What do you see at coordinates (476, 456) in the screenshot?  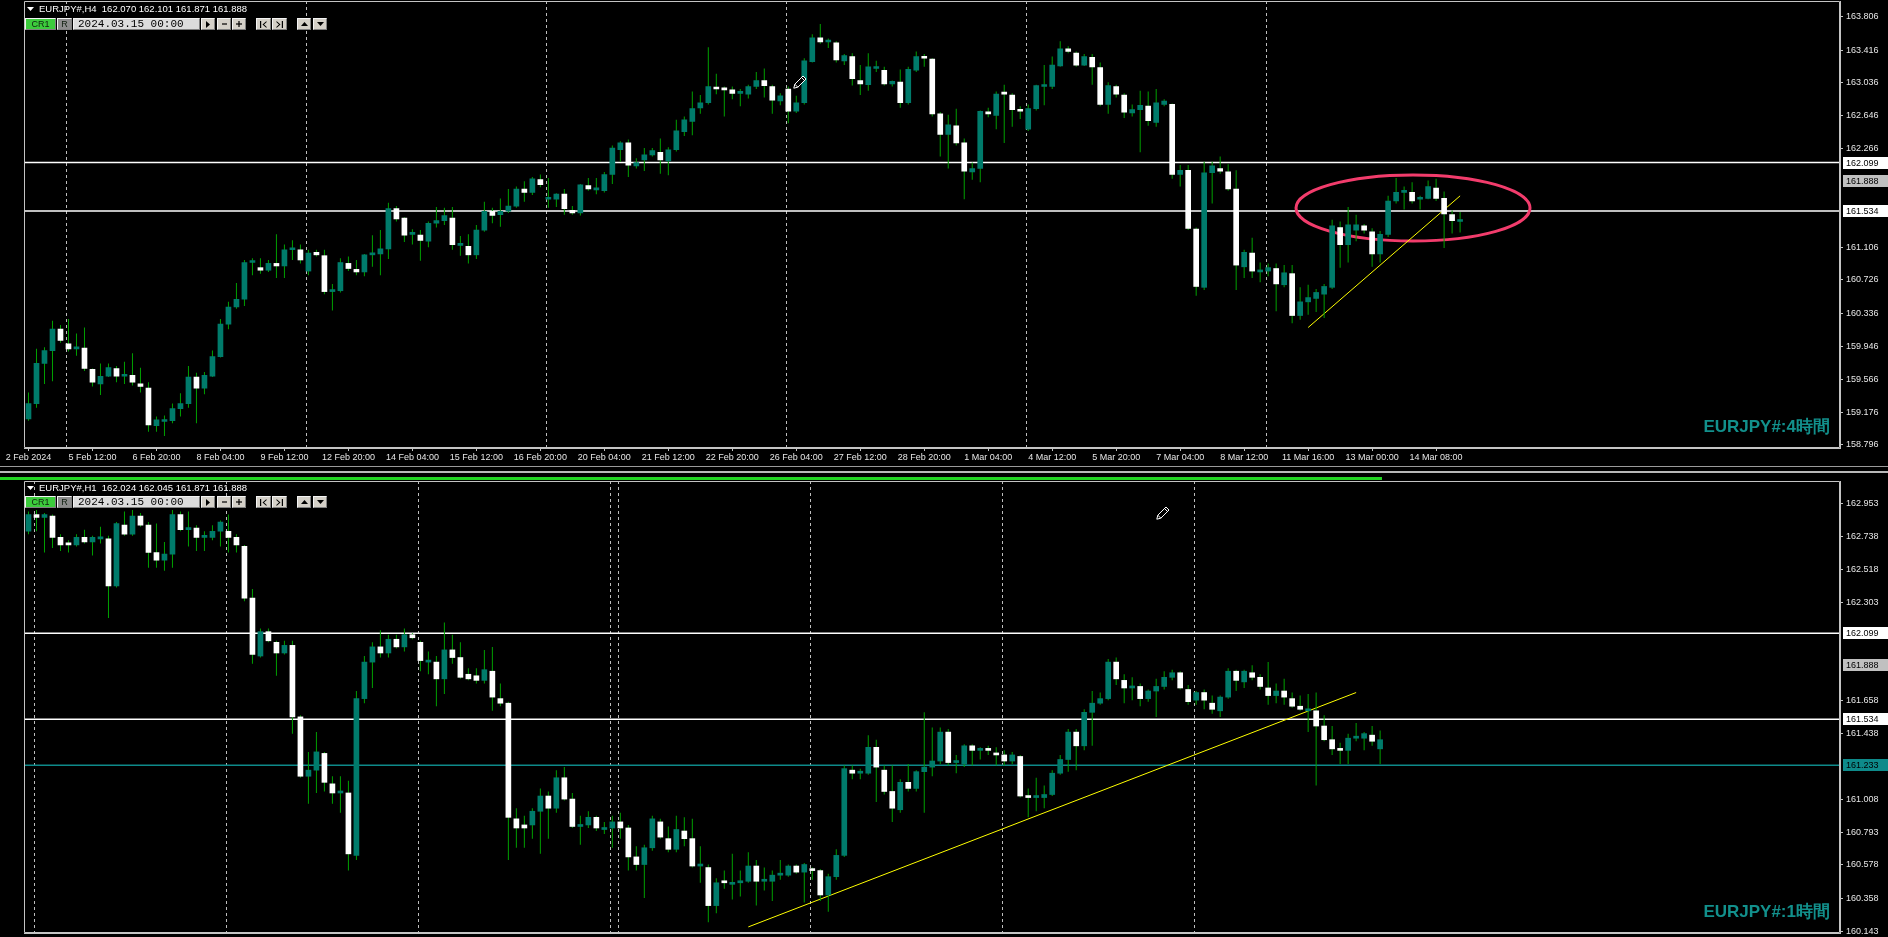 I see `x-tick-label: 15 Feb 12:00` at bounding box center [476, 456].